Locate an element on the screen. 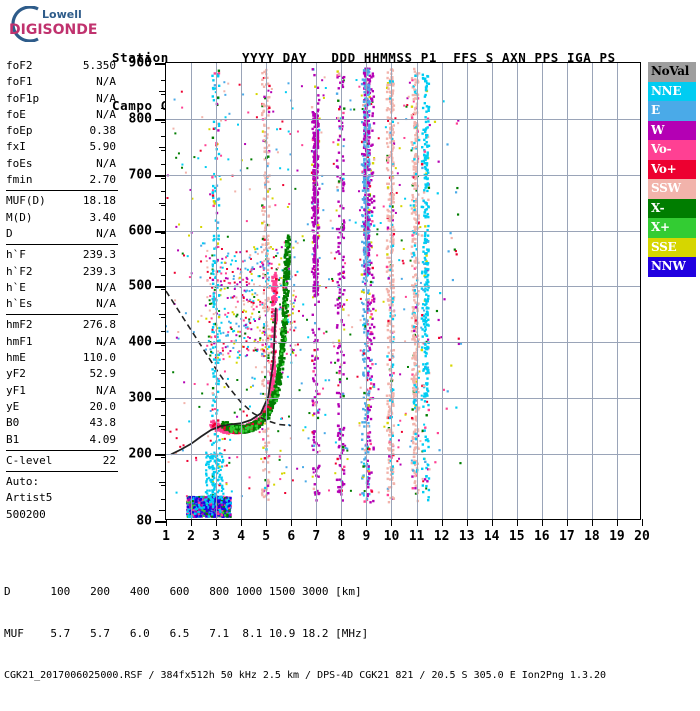 The image size is (700, 711). param-key: h`F2 is located at coordinates (19, 271).